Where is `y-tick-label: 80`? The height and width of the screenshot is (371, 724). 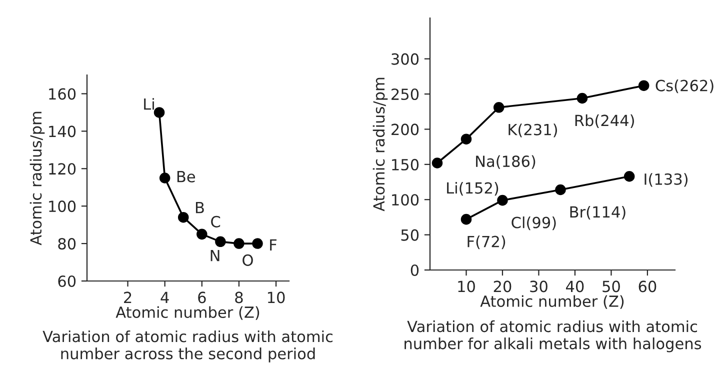
y-tick-label: 80 is located at coordinates (67, 244).